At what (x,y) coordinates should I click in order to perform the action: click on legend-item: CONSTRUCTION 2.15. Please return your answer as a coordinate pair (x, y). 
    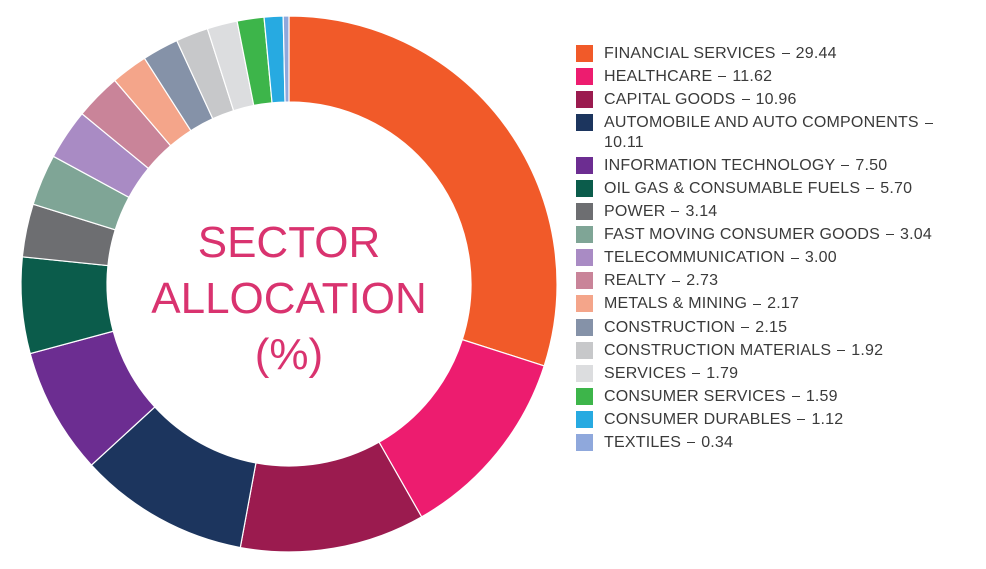
    Looking at the image, I should click on (776, 328).